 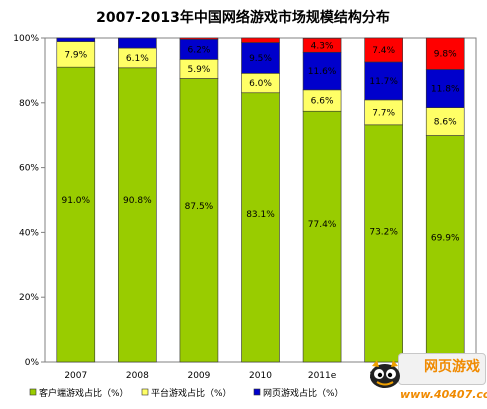 What do you see at coordinates (260, 84) in the screenshot?
I see `data-label: 6.0%` at bounding box center [260, 84].